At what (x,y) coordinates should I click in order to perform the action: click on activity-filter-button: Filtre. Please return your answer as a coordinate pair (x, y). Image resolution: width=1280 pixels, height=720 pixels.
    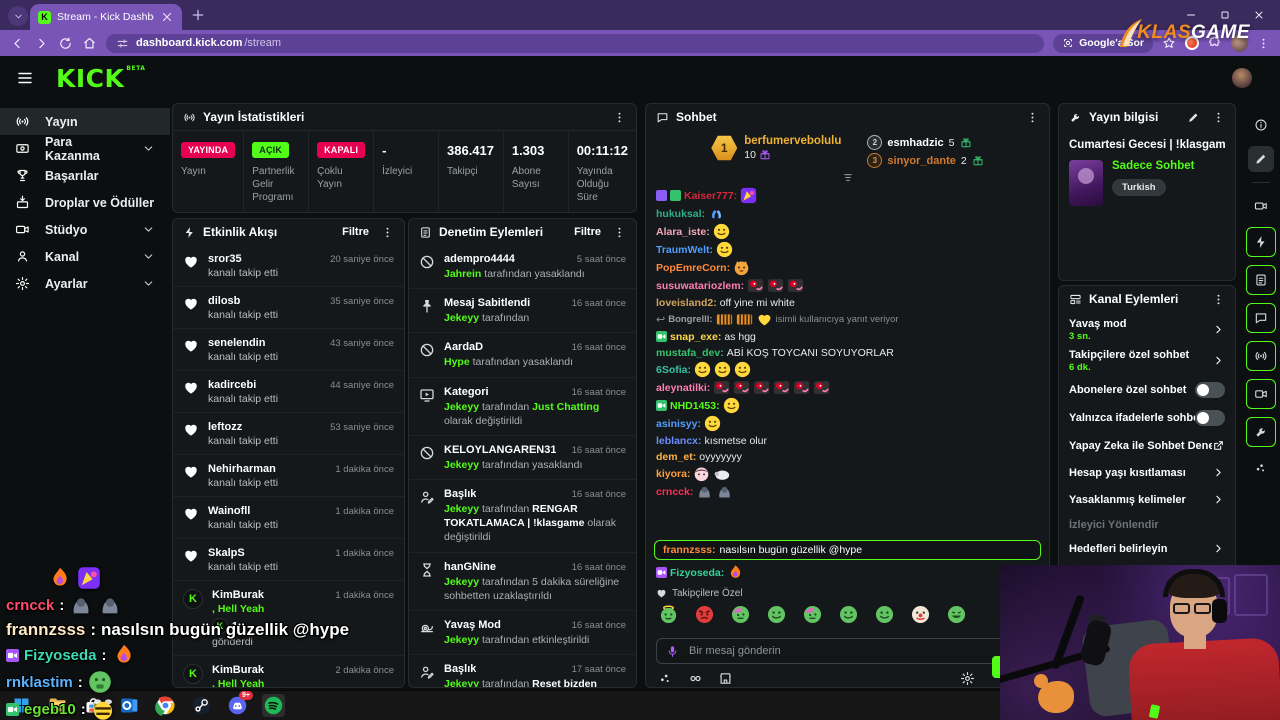
    Looking at the image, I should click on (355, 232).